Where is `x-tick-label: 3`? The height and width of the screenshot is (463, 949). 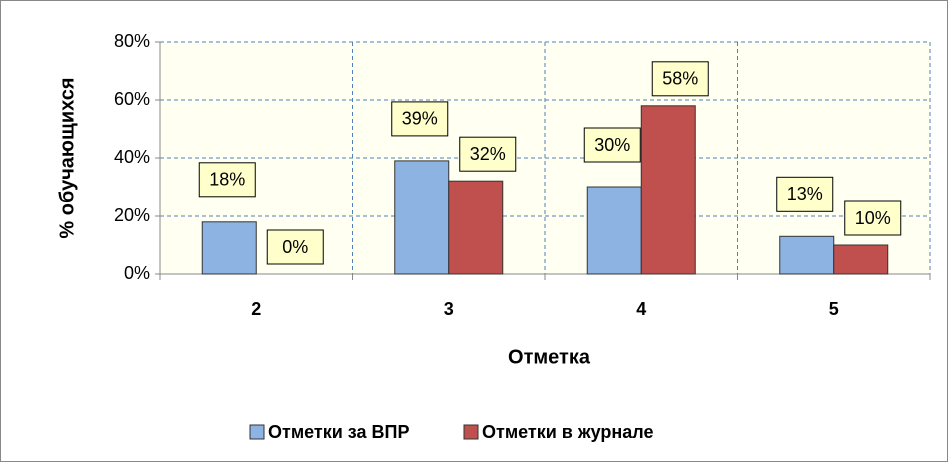 x-tick-label: 3 is located at coordinates (449, 309).